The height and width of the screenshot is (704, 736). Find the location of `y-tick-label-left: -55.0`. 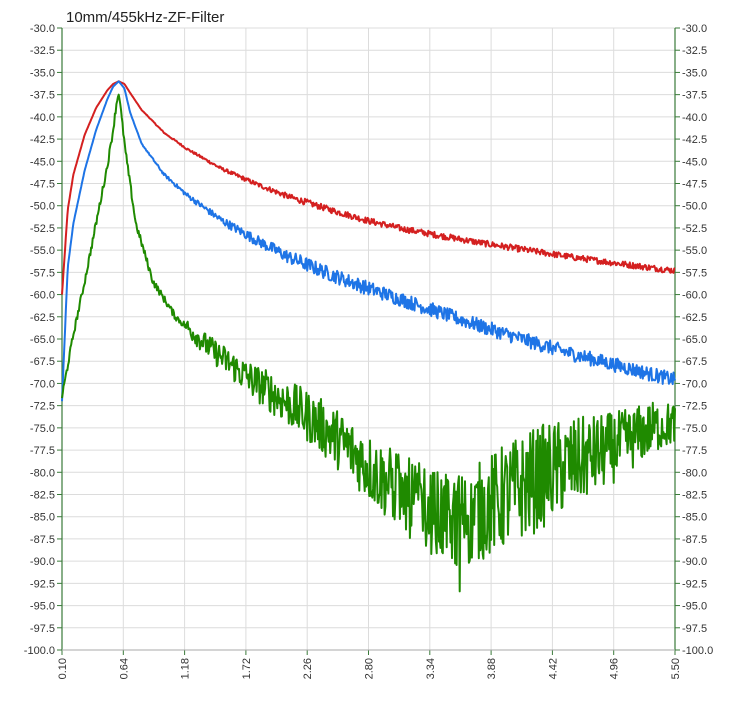

y-tick-label-left: -55.0 is located at coordinates (42, 251).